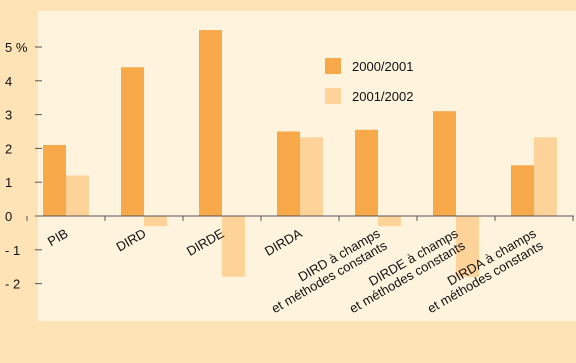  I want to click on y-tick-label: 1, so click(8, 182).